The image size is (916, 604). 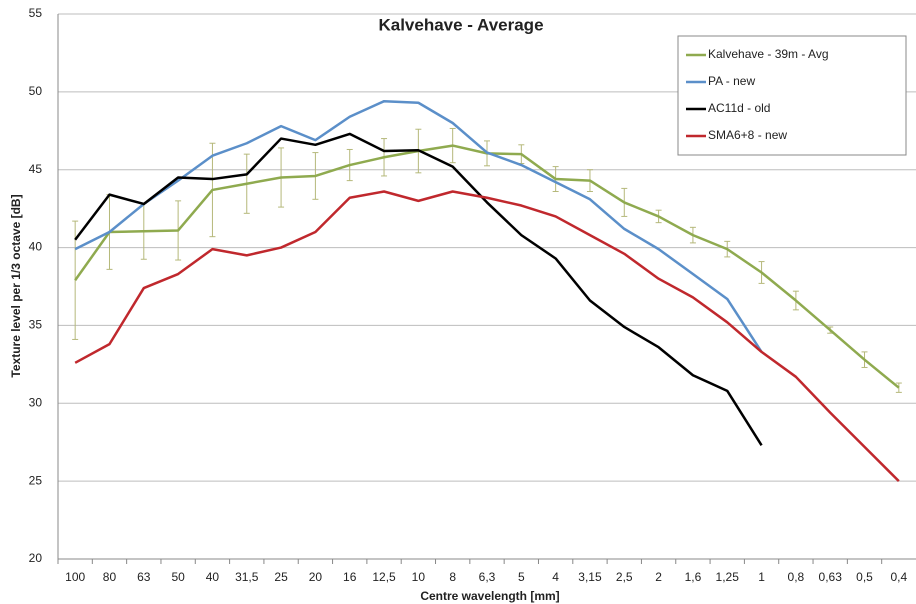 I want to click on x-tick-label: 0,63, so click(x=831, y=577).